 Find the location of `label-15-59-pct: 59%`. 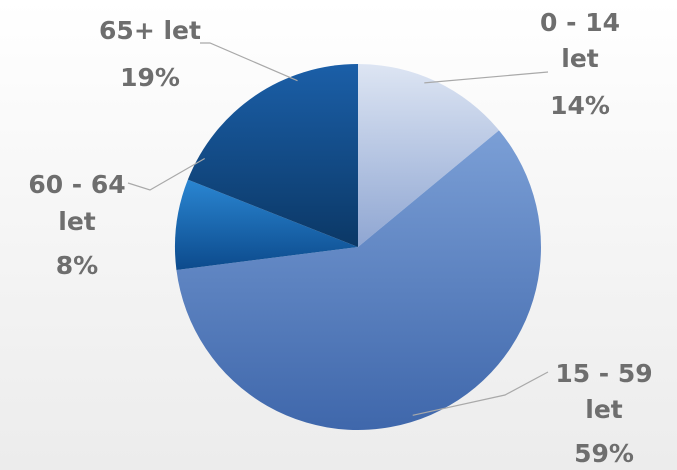

label-15-59-pct: 59% is located at coordinates (604, 453).